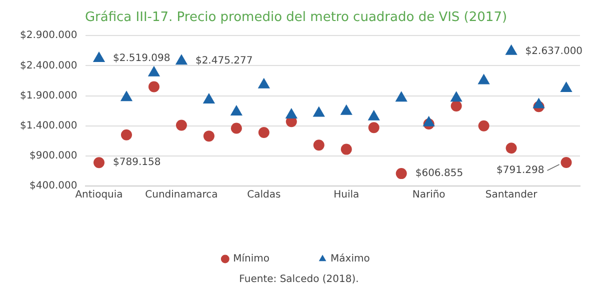  Describe the element at coordinates (49, 96) in the screenshot. I see `y-tick-label: $1.900.000` at that location.